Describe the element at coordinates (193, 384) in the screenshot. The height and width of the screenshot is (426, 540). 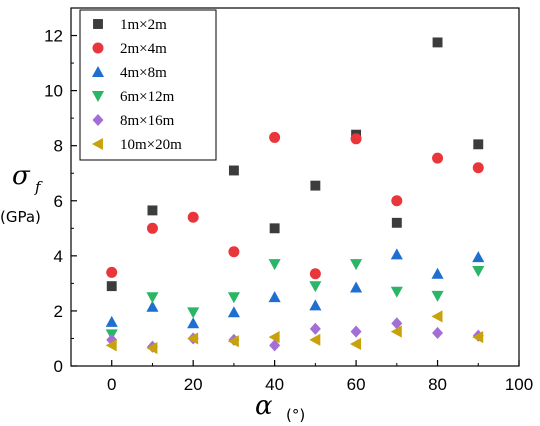
I see `x-tick-label: 20` at that location.